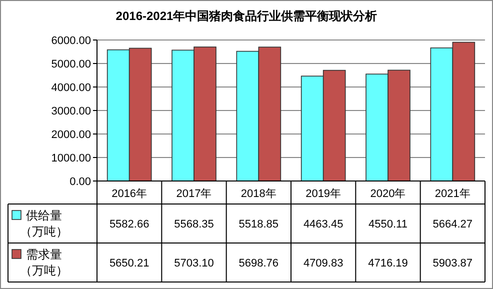 The height and width of the screenshot is (289, 493). I want to click on y-tick-label: 0.00, so click(80, 182).